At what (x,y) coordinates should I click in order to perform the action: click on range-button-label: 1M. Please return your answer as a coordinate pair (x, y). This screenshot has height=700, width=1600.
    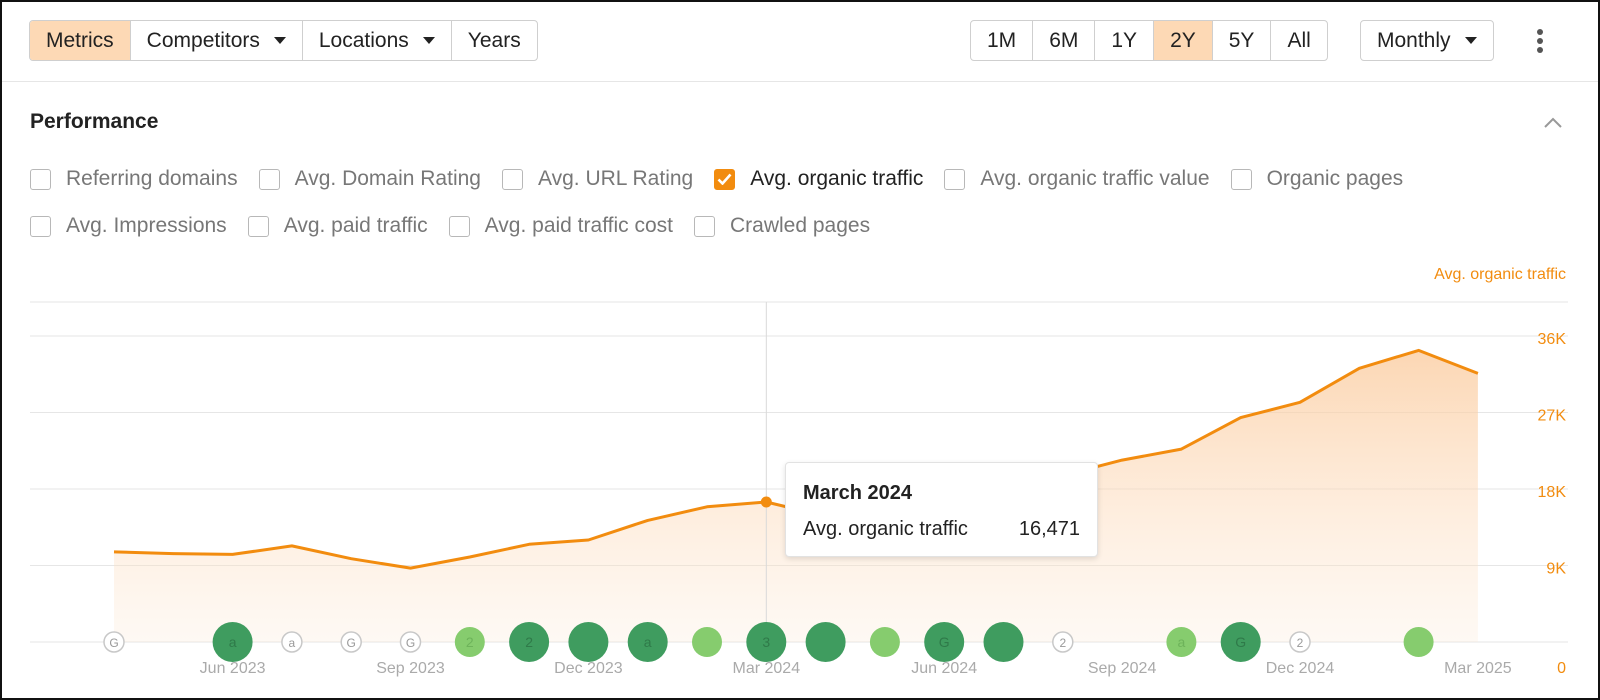
    Looking at the image, I should click on (1002, 40).